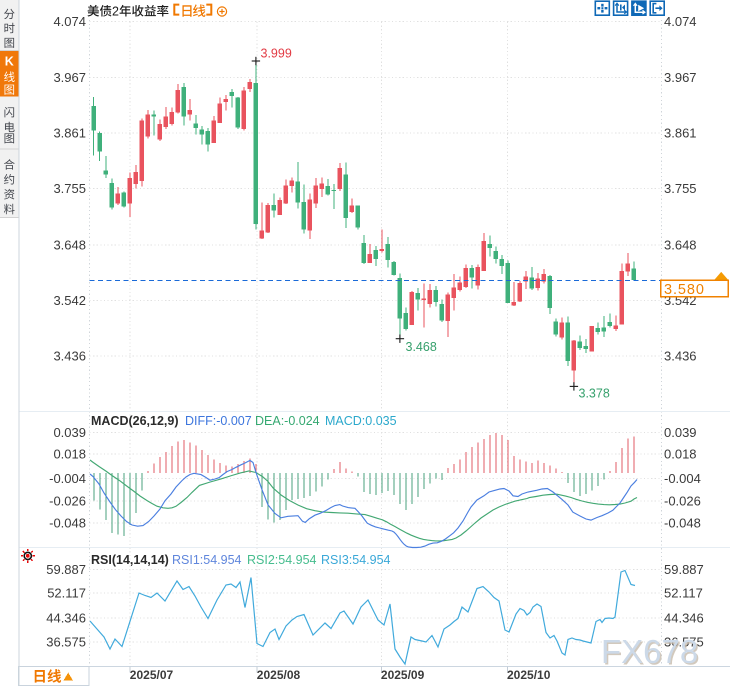  I want to click on svg-text: RSI(14,14,14), so click(130, 560).